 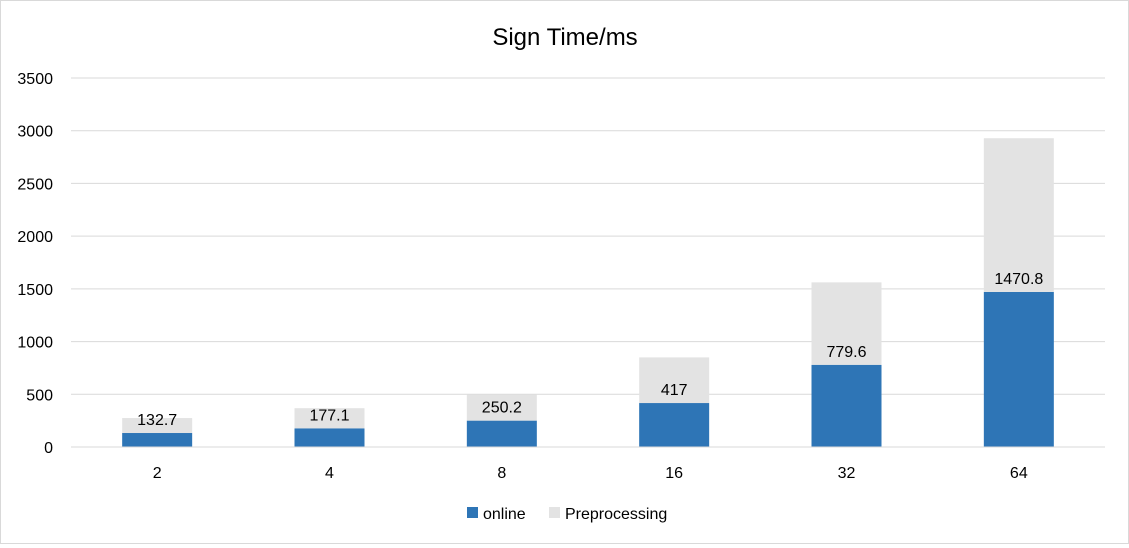 I want to click on y-tick-label-1000: 1000, so click(x=35, y=343).